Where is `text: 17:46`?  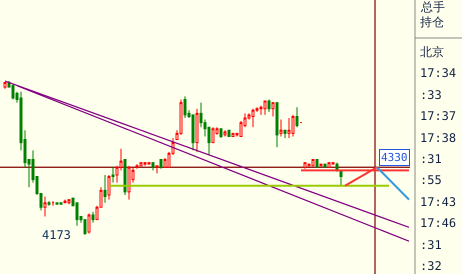
text: 17:46 is located at coordinates (438, 223).